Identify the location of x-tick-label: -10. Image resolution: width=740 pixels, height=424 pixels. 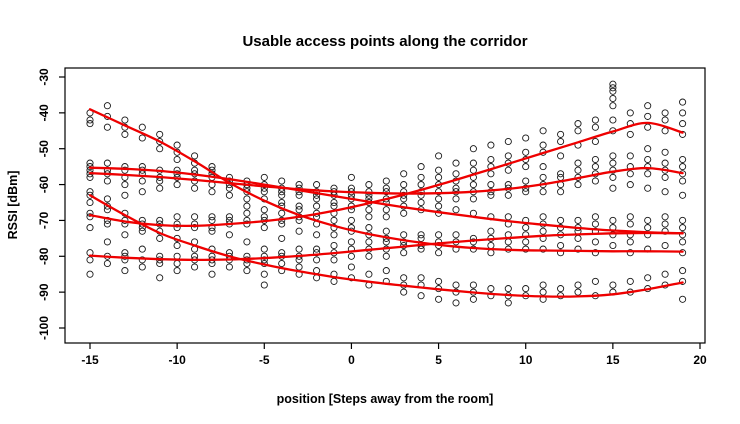
(177, 360).